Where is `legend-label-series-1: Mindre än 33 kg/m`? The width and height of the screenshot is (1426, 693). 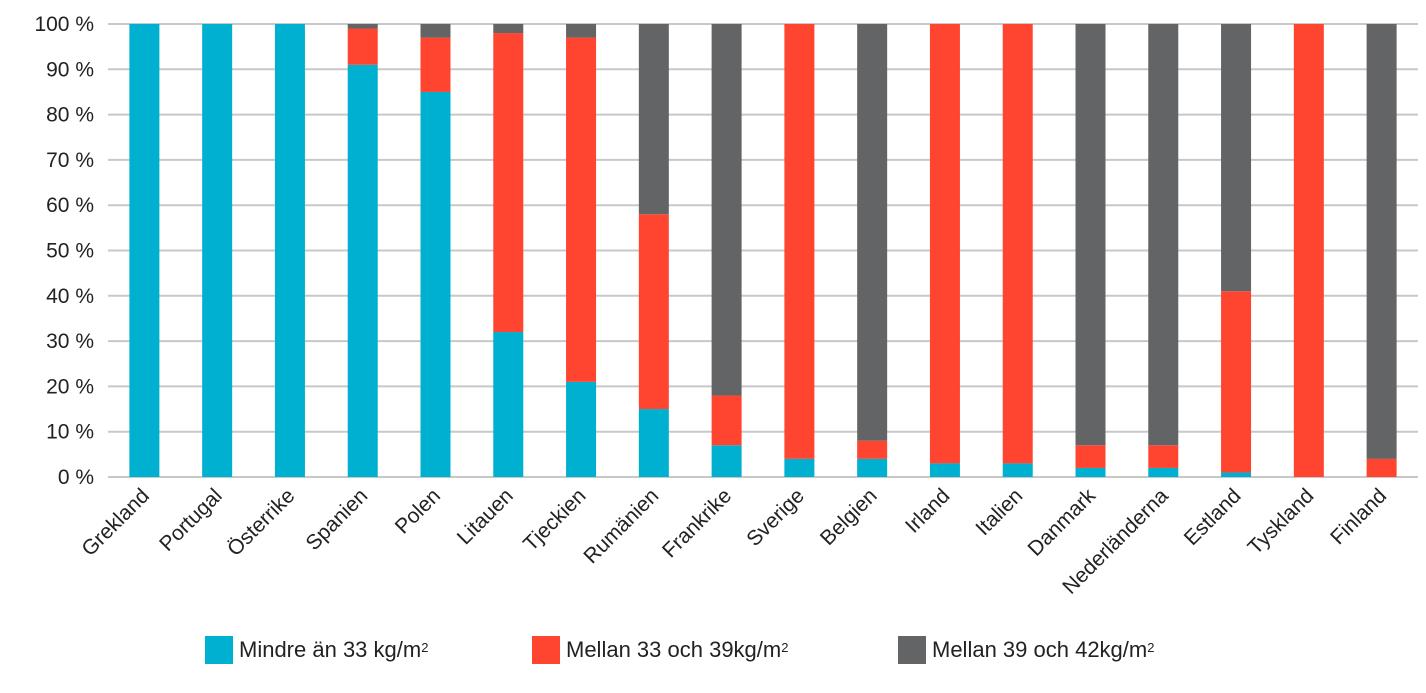
legend-label-series-1: Mindre än 33 kg/m is located at coordinates (330, 649).